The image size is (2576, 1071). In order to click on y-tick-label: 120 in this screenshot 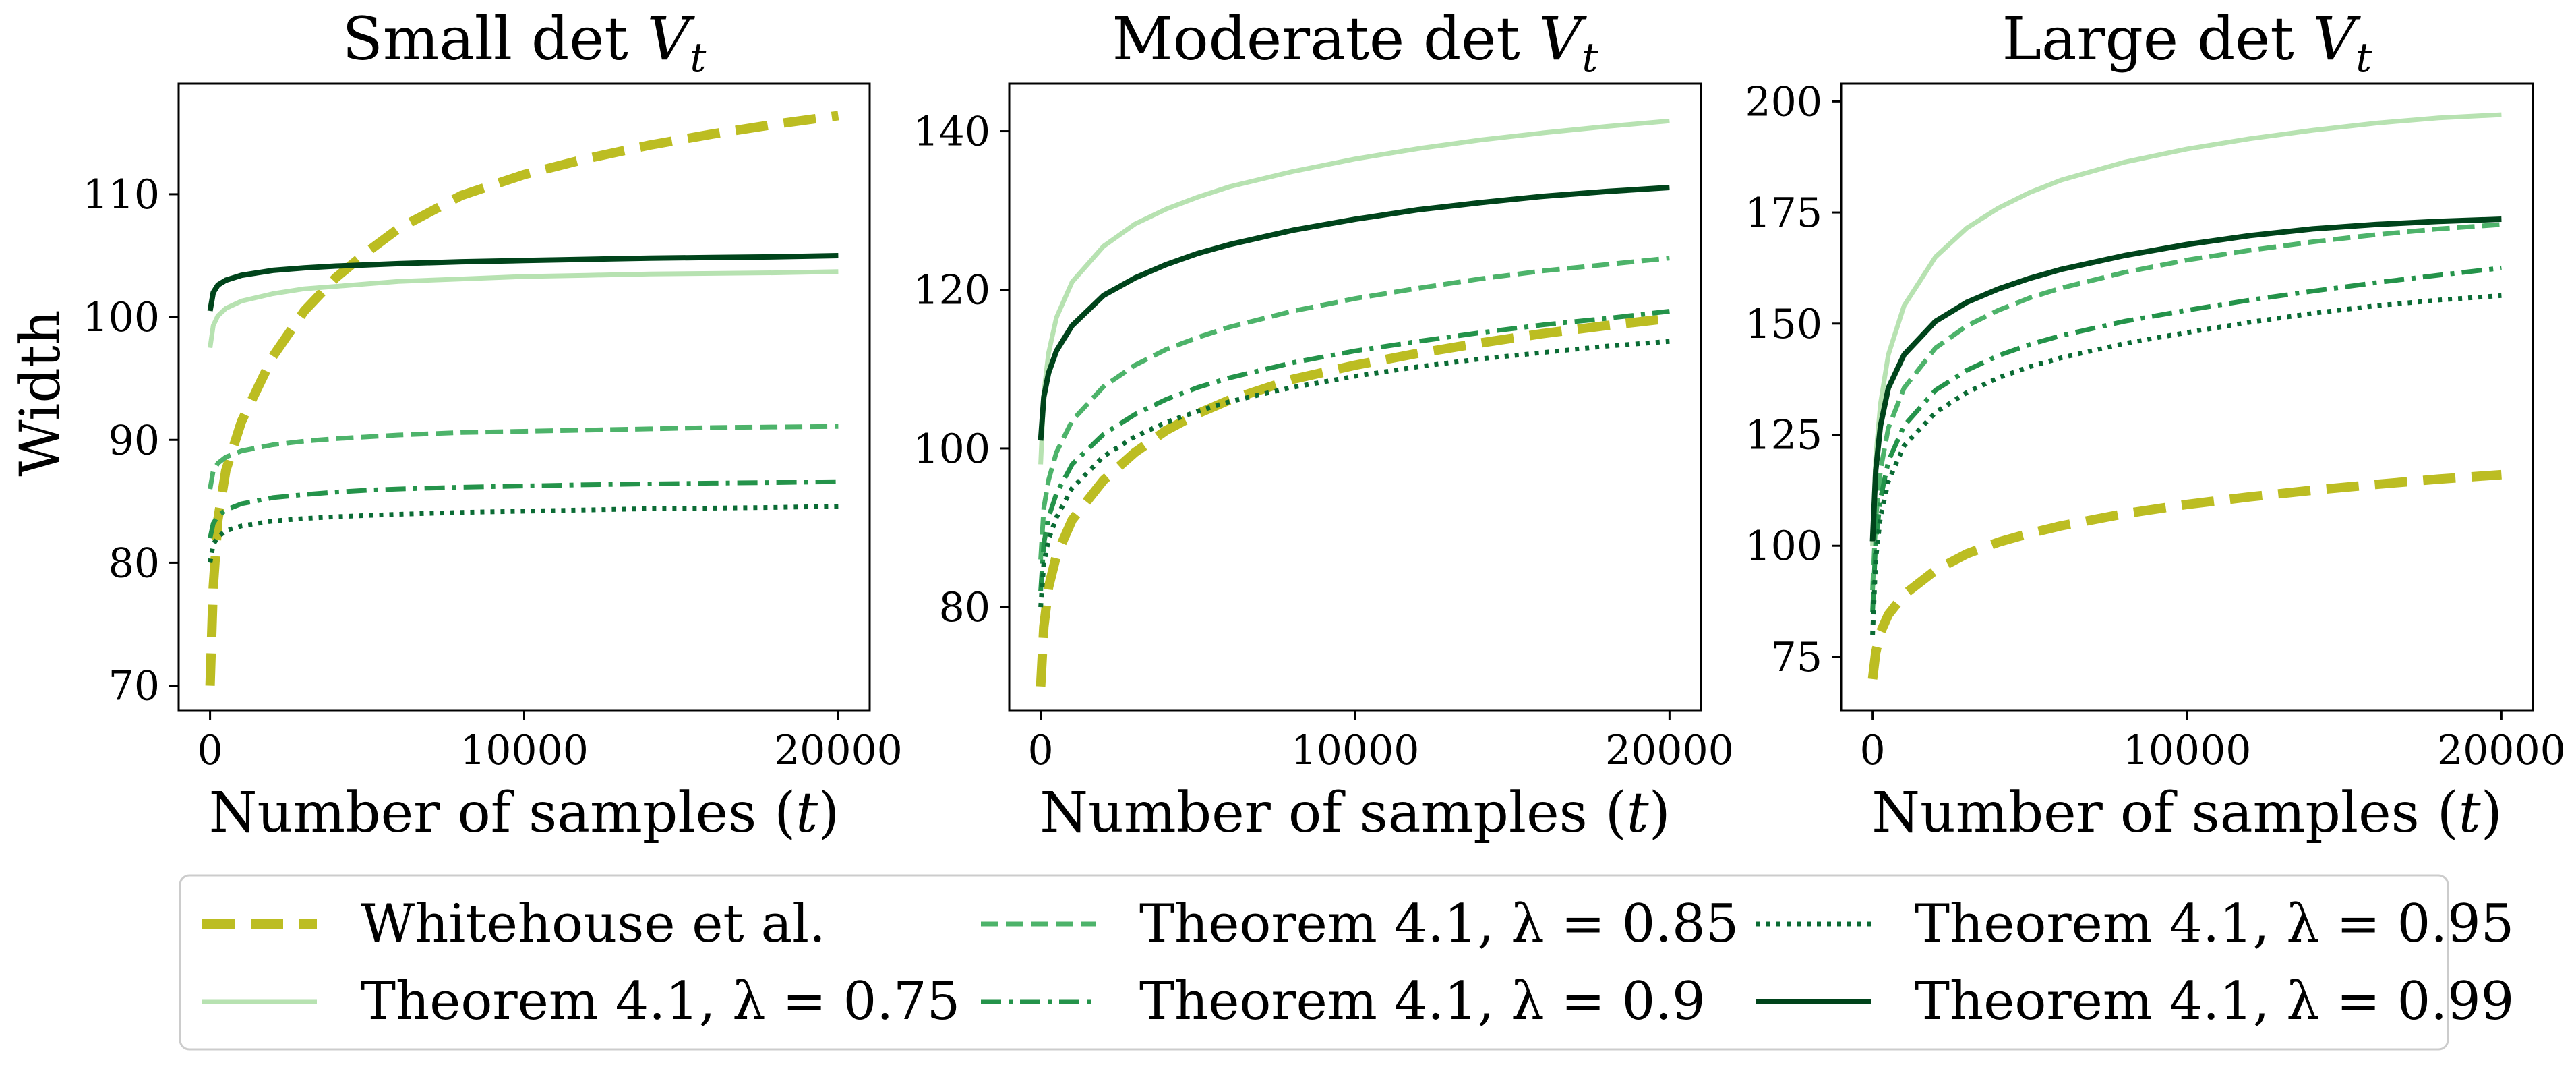, I will do `click(952, 290)`.